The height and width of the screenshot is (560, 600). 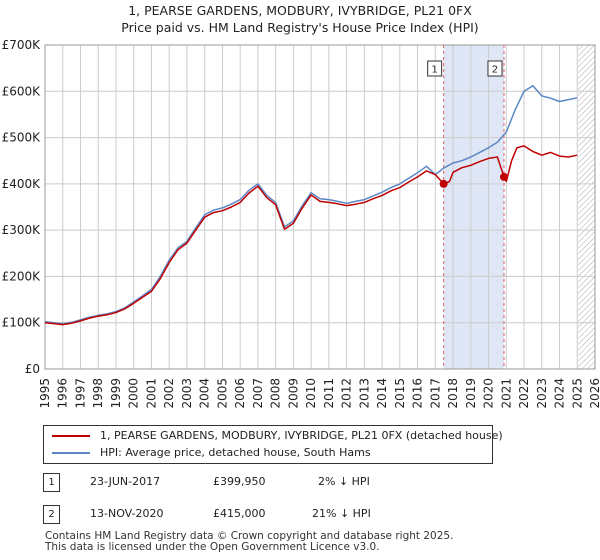 I want to click on x-tick-label: 2008, so click(x=276, y=393).